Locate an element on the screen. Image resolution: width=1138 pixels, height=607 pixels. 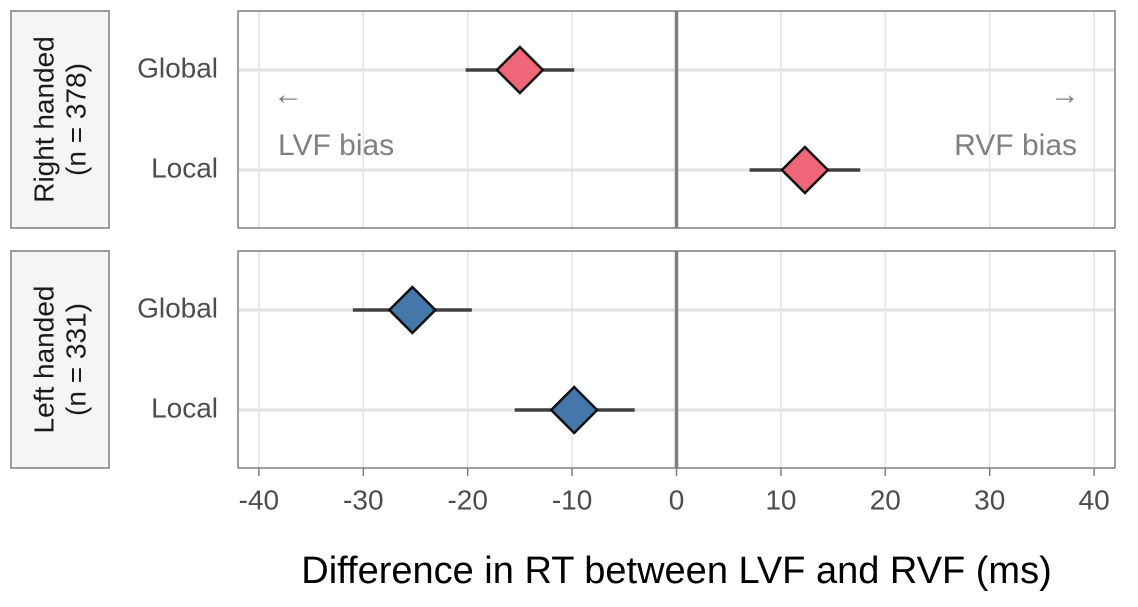
x-tick-label: 20 is located at coordinates (885, 499).